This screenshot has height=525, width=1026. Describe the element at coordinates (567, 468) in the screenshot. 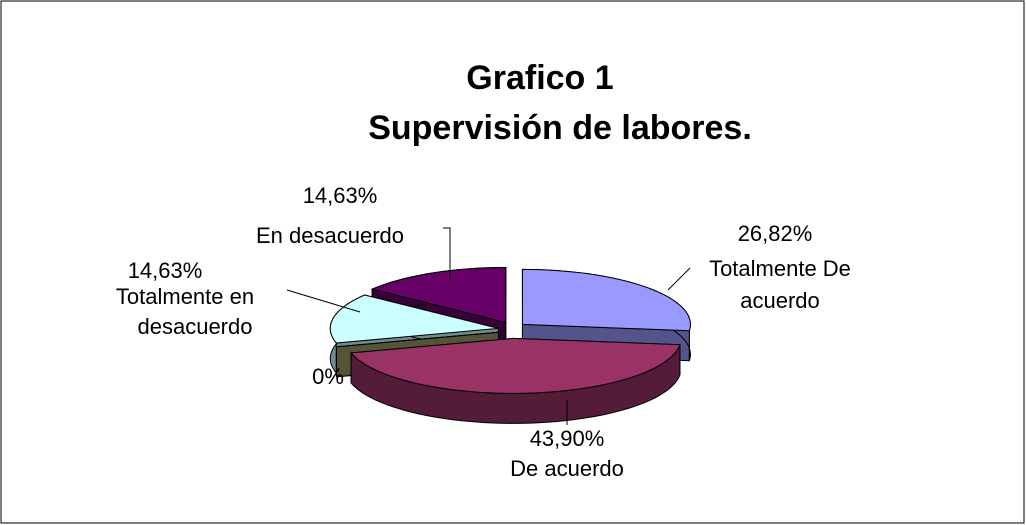

I see `slice-name: De acuerdo` at that location.